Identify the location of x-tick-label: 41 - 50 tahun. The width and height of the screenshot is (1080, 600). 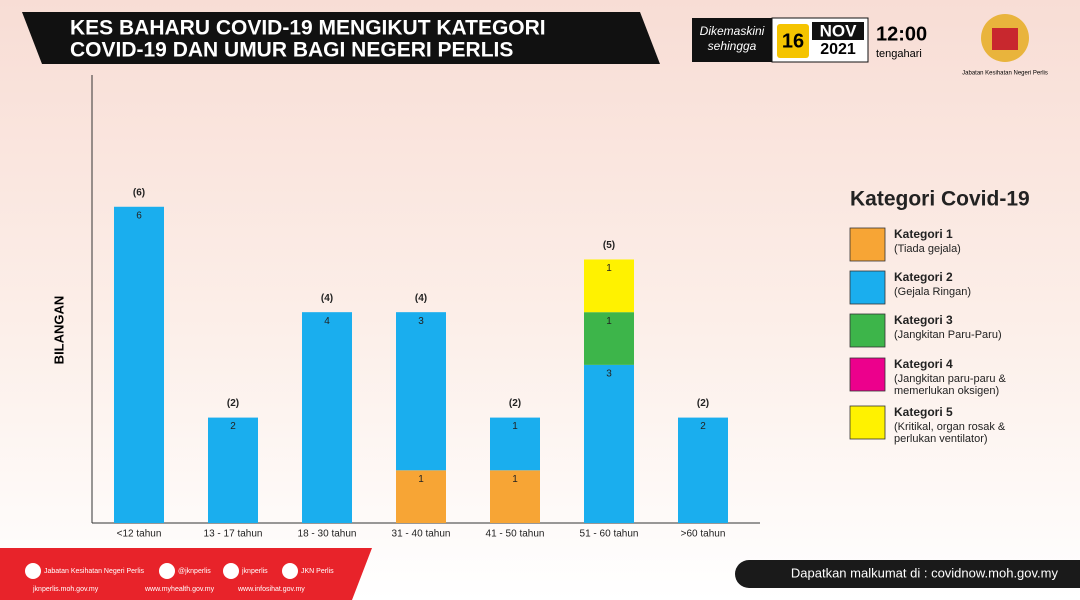
(515, 534).